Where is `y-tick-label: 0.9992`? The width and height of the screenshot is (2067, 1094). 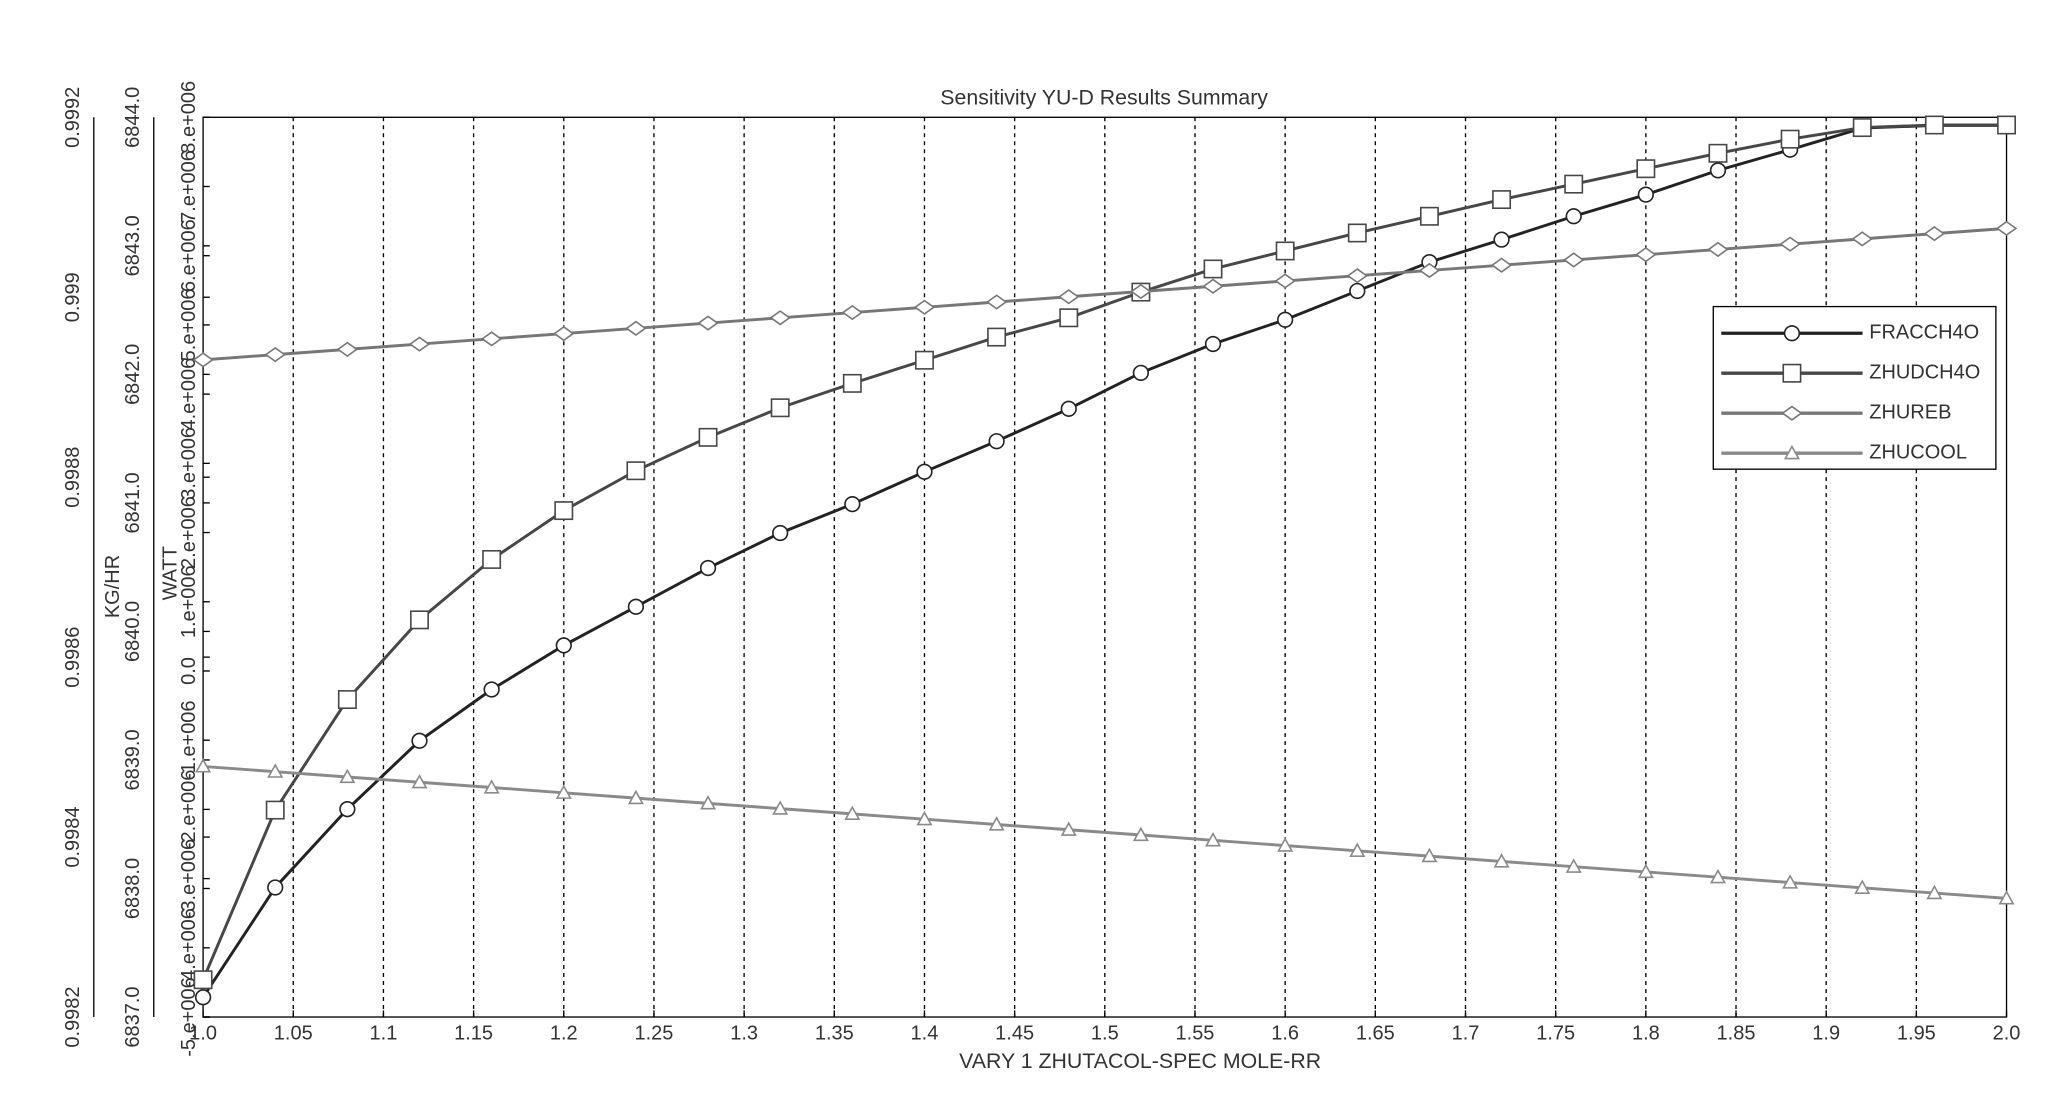
y-tick-label: 0.9992 is located at coordinates (73, 117).